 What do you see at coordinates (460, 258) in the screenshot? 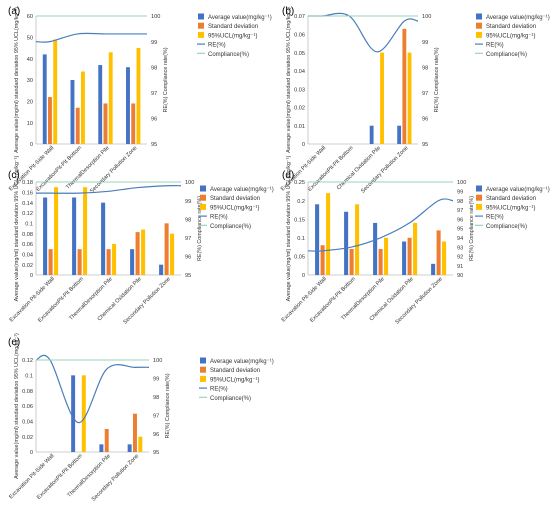
I see `y2-tick-label: 92` at bounding box center [460, 258].